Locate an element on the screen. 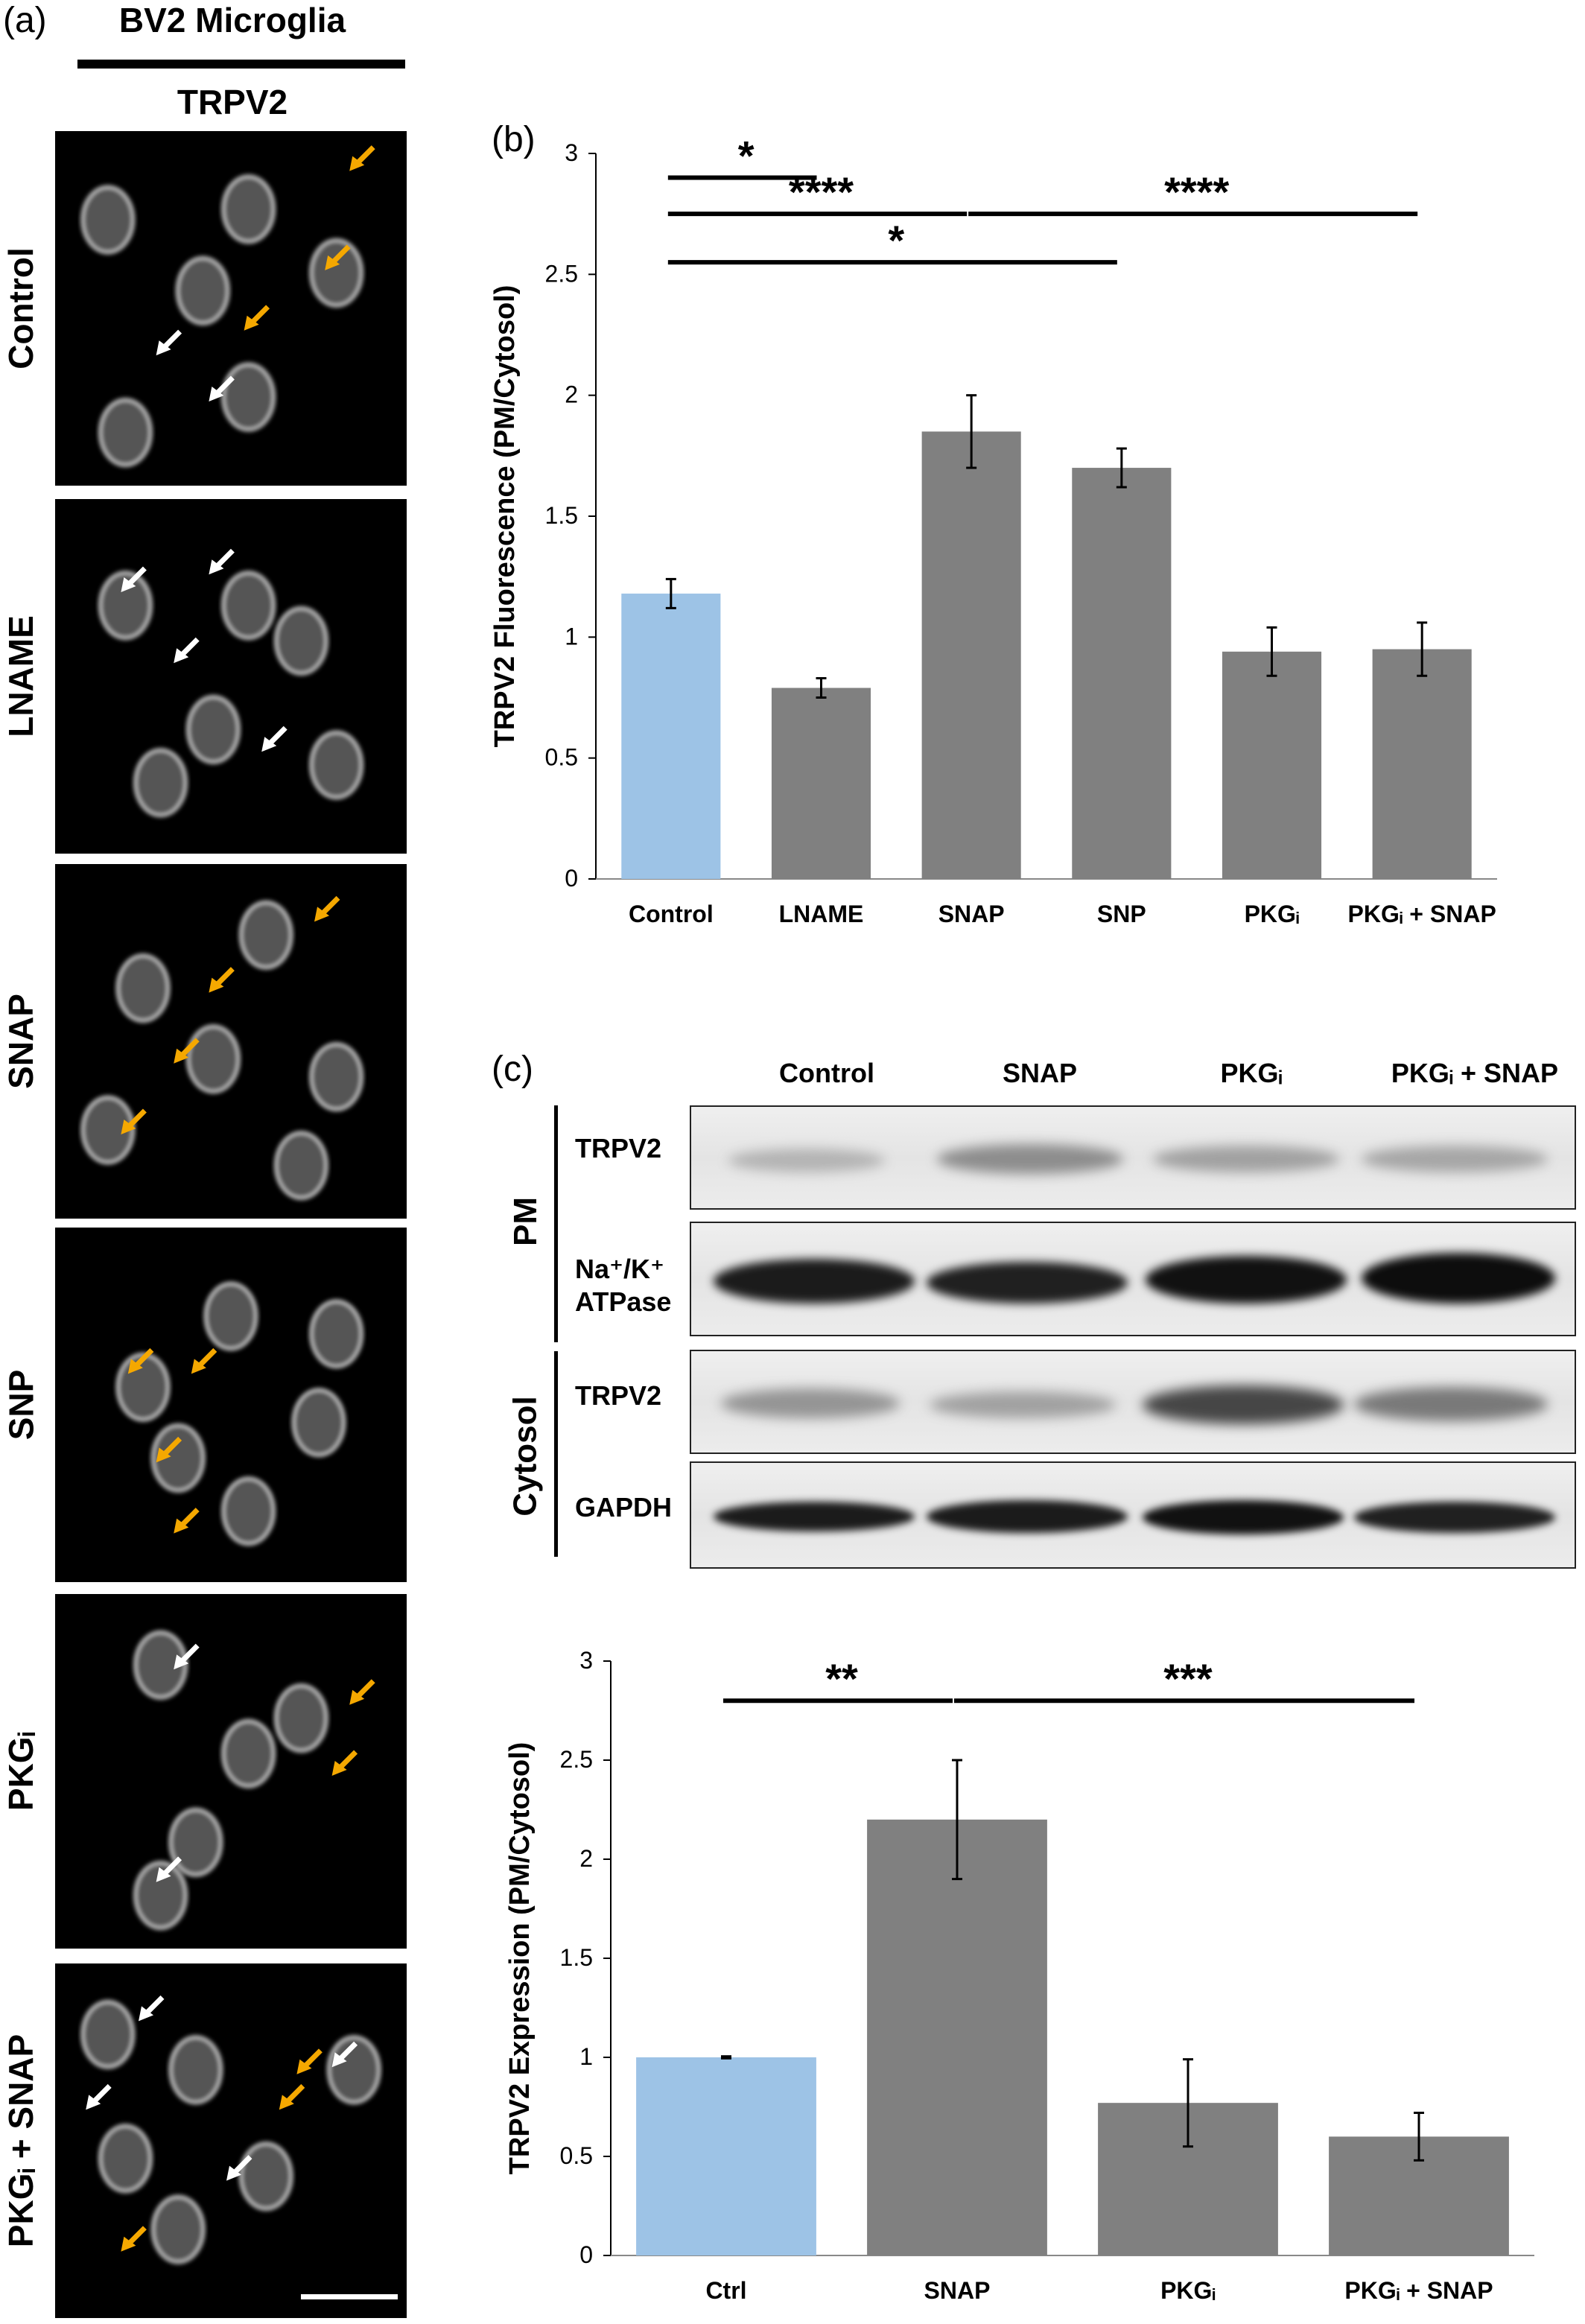  panel-c-letter: (c) is located at coordinates (512, 1069).